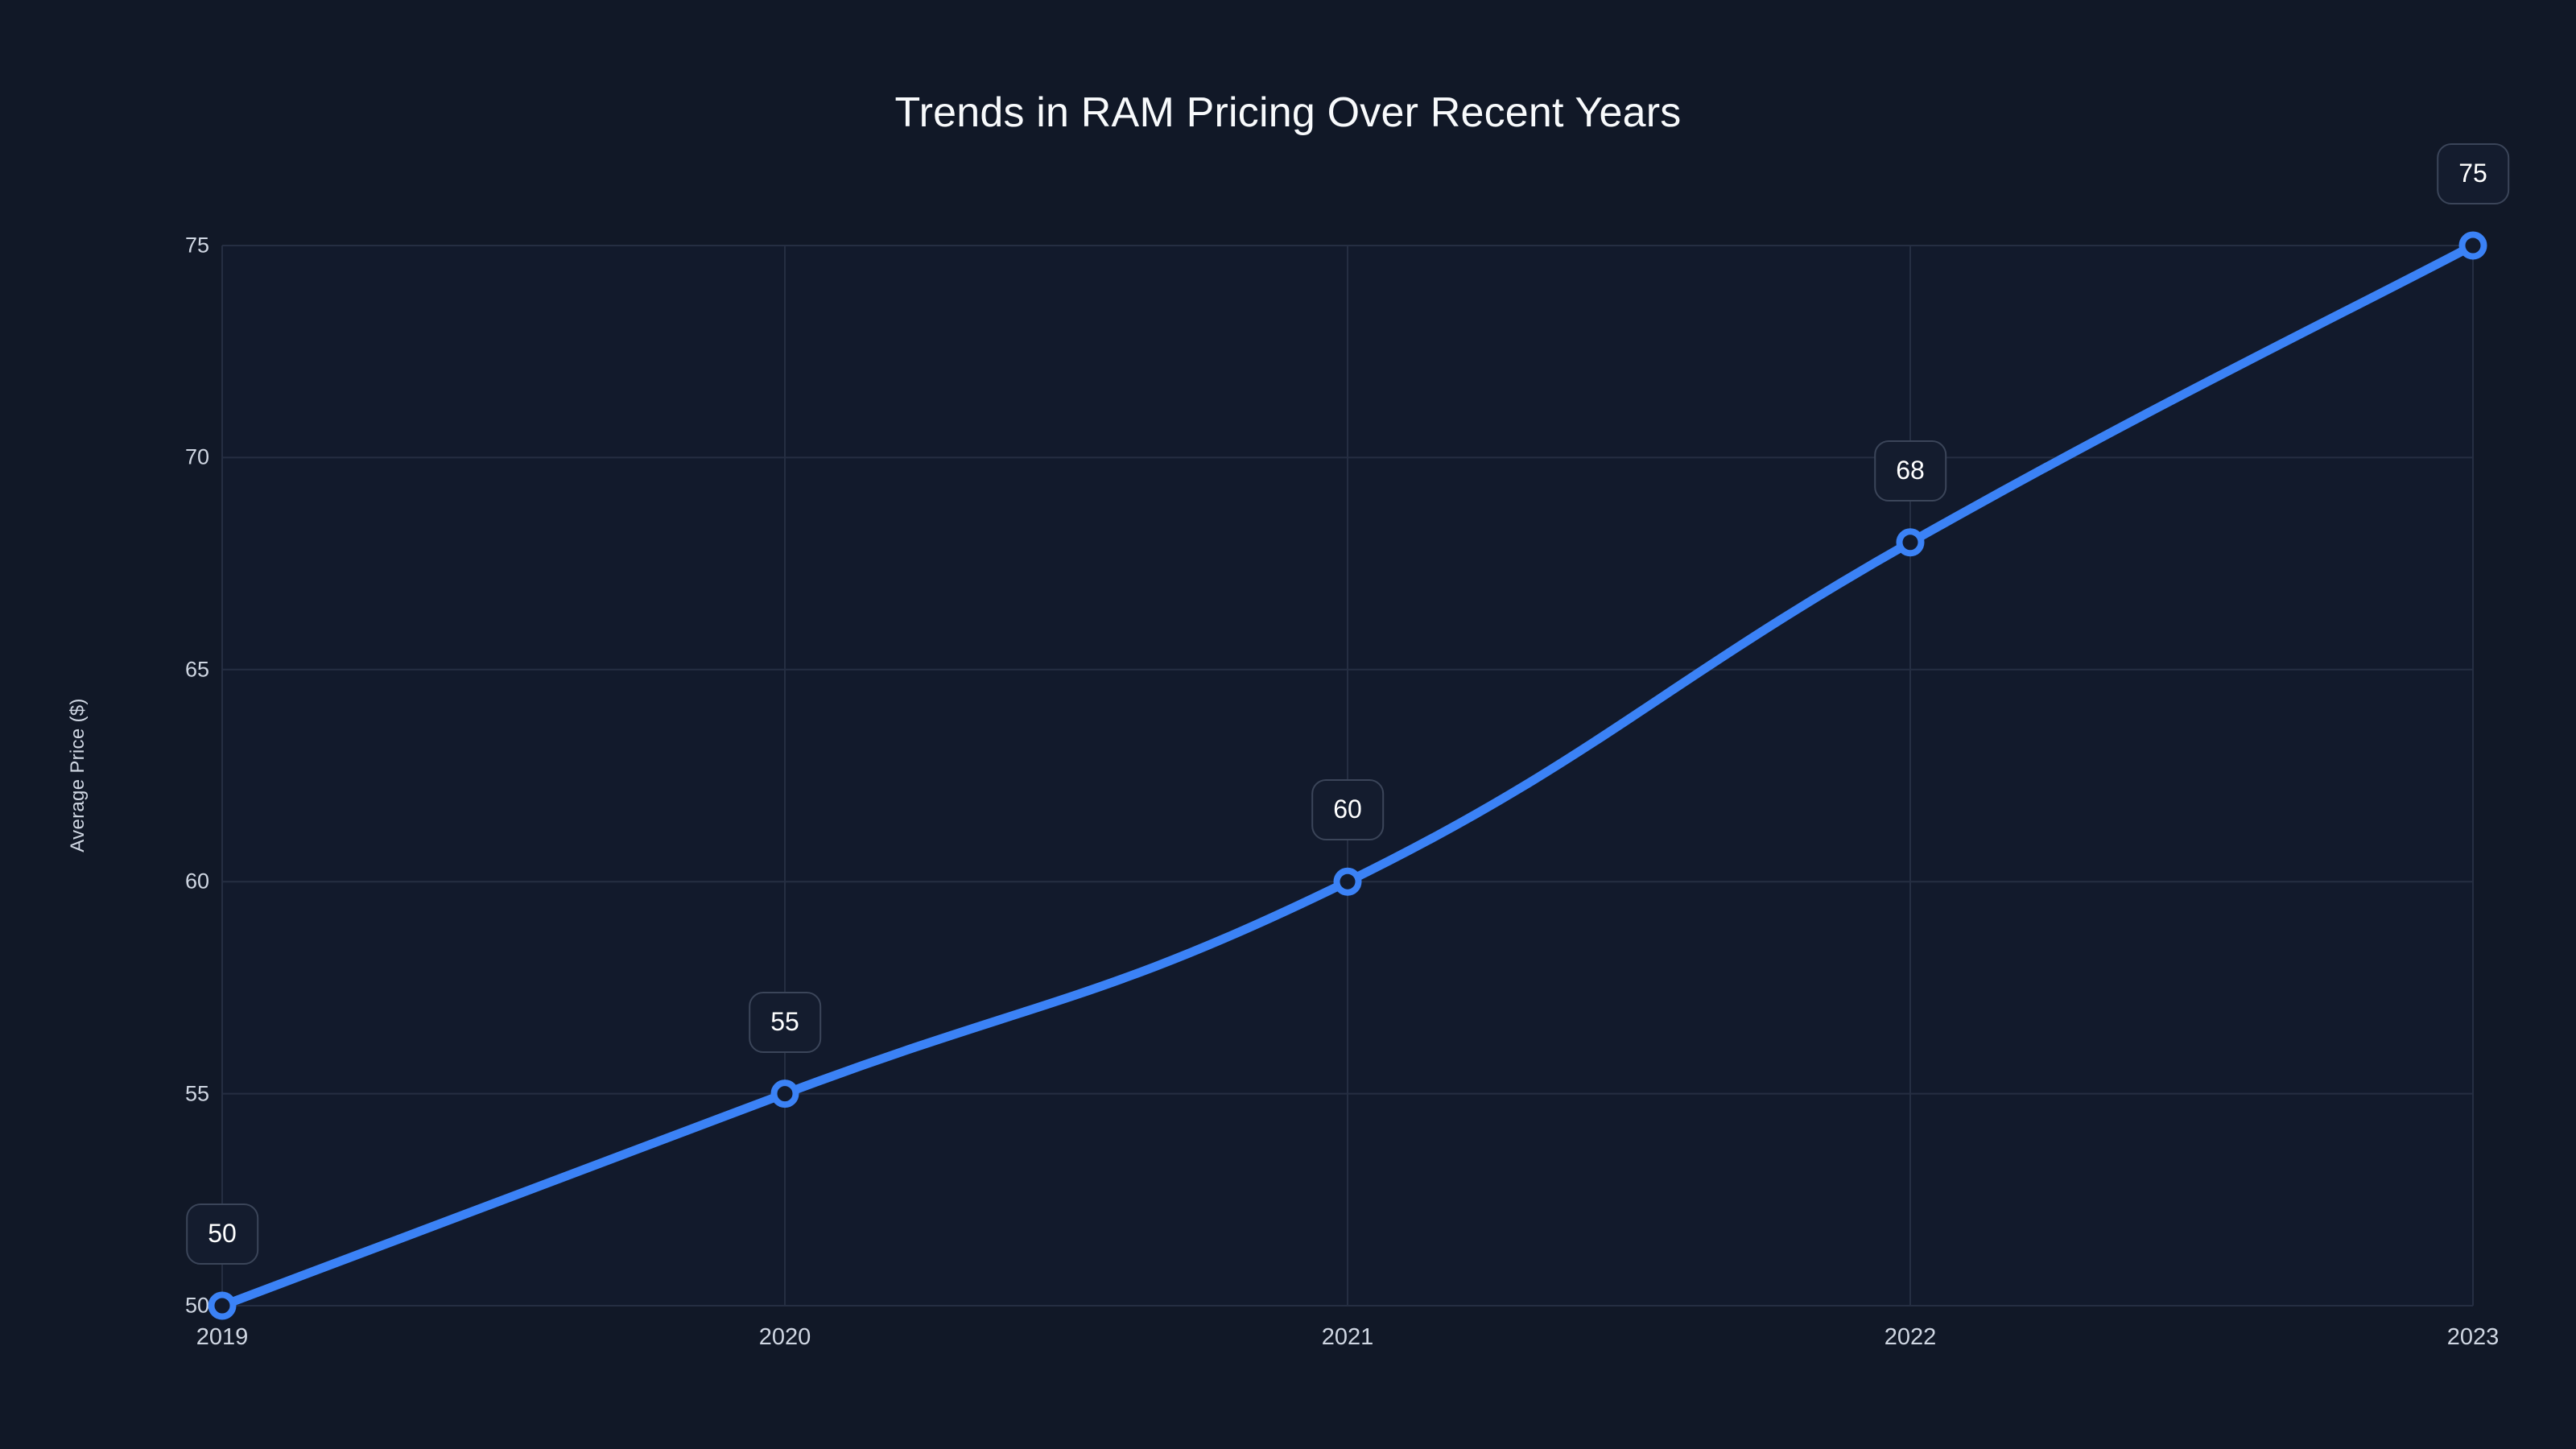  What do you see at coordinates (196, 245) in the screenshot?
I see `y-axis-tick-label: 75` at bounding box center [196, 245].